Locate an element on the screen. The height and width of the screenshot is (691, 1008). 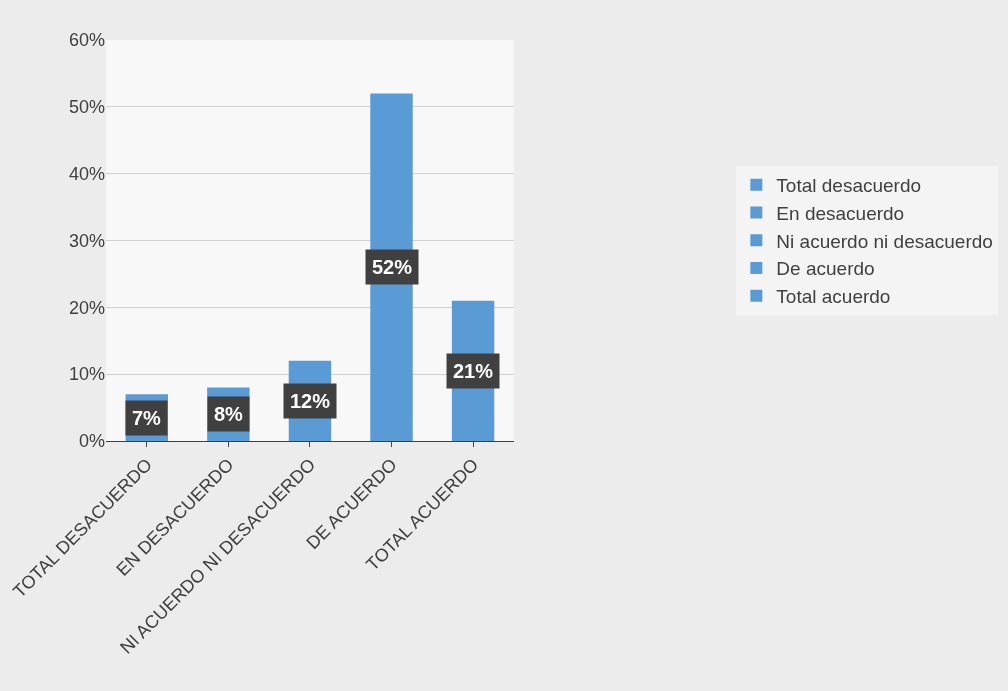
y-tick-label: 0% is located at coordinates (91, 441).